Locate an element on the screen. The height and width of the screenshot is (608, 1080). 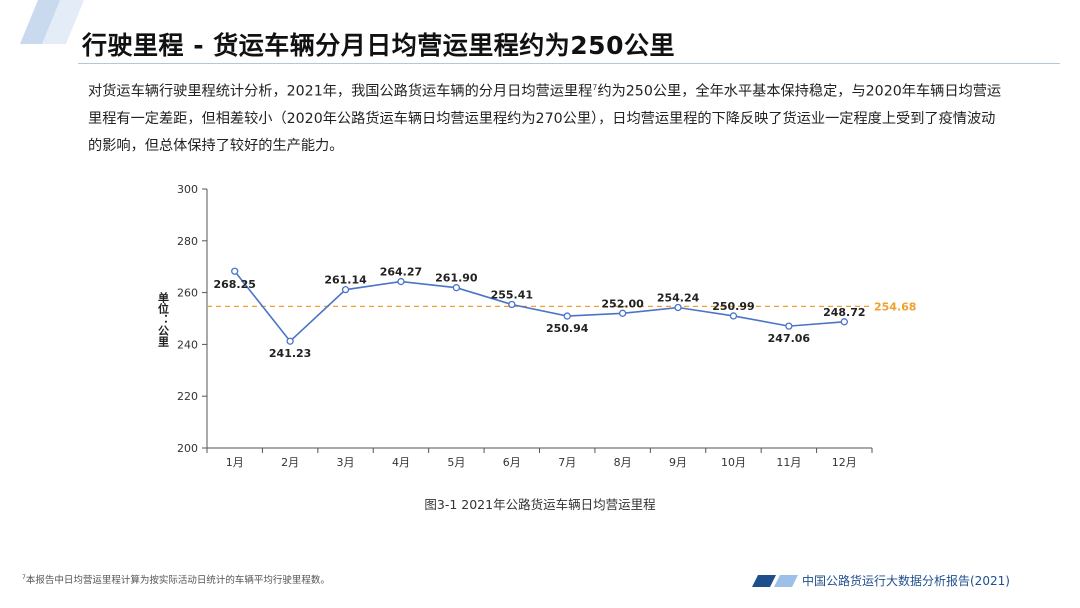
data-label: 264.27 is located at coordinates (401, 272).